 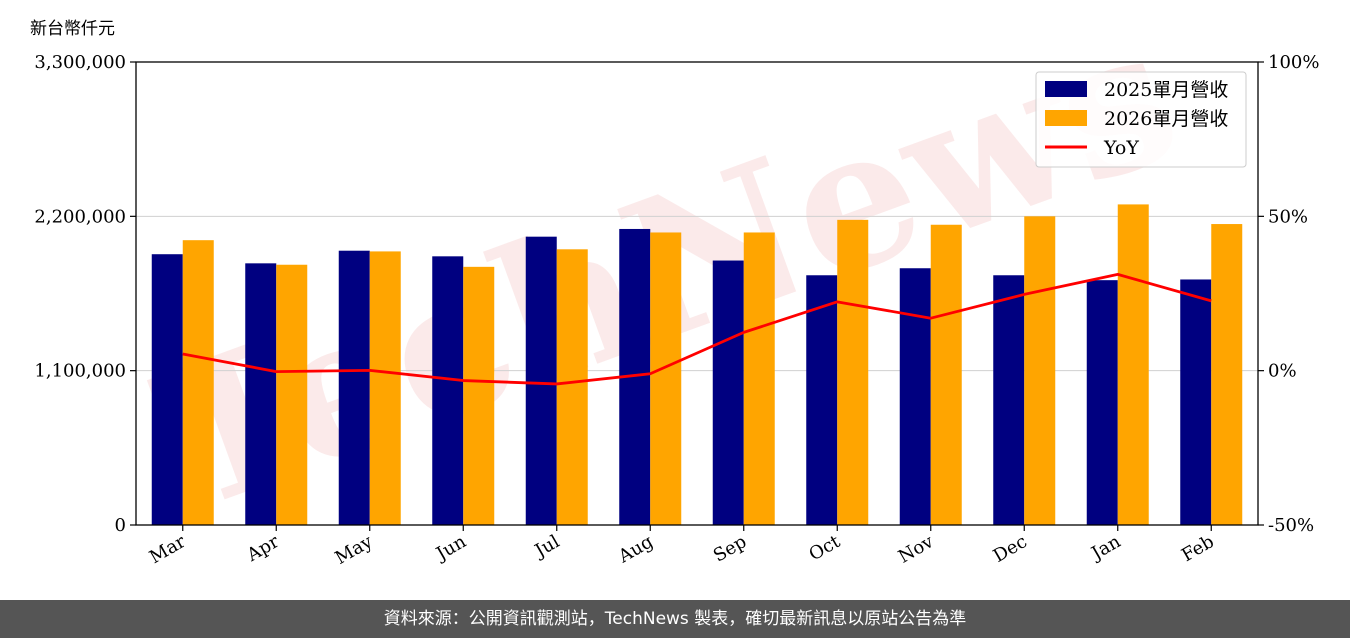 I want to click on x-tick-label-jan: Jan, so click(x=1105, y=548).